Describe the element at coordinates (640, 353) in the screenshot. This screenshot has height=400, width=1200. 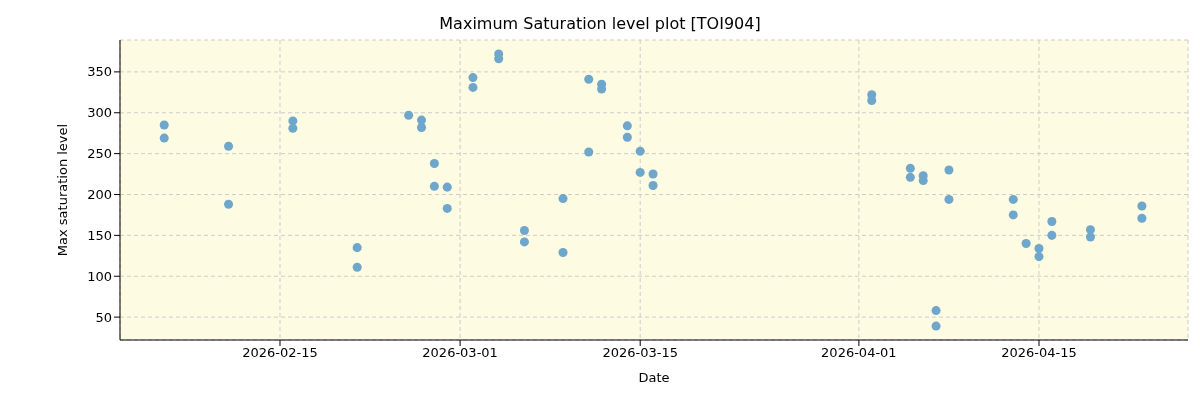
I see `x-tick-label: 2026-03-15` at that location.